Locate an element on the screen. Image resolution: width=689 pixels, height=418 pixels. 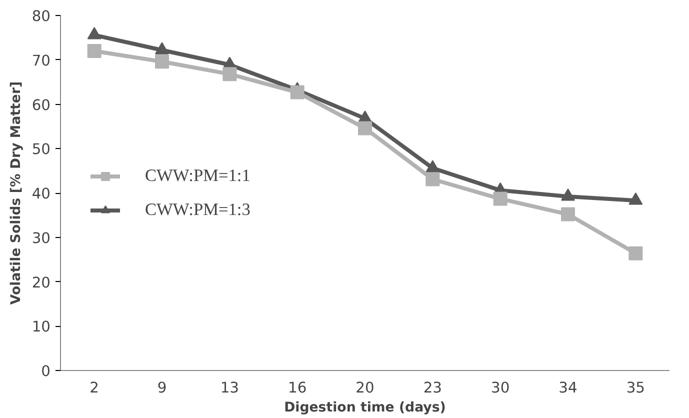
legend-label: CWW:PM=1:1 is located at coordinates (197, 176).